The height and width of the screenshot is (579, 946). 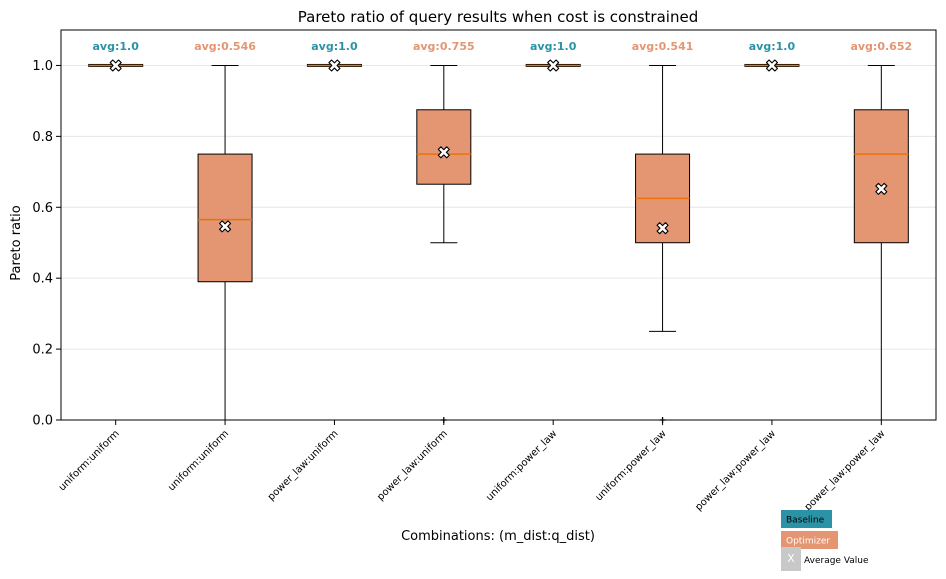 What do you see at coordinates (663, 46) in the screenshot?
I see `avg-label: avg:0.541` at bounding box center [663, 46].